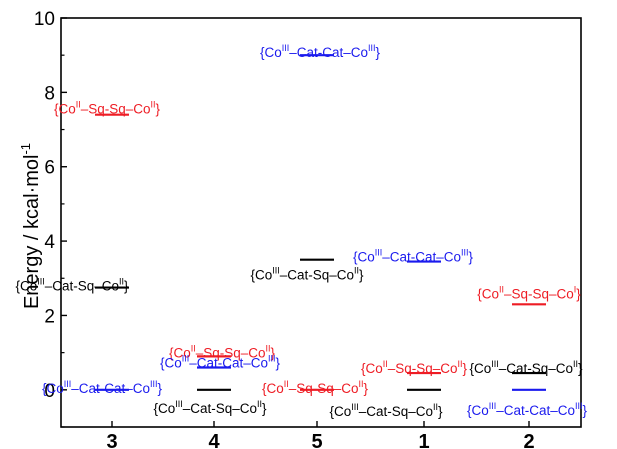  What do you see at coordinates (575, 289) in the screenshot?
I see `oxidation-state-superscript: I` at bounding box center [575, 289].